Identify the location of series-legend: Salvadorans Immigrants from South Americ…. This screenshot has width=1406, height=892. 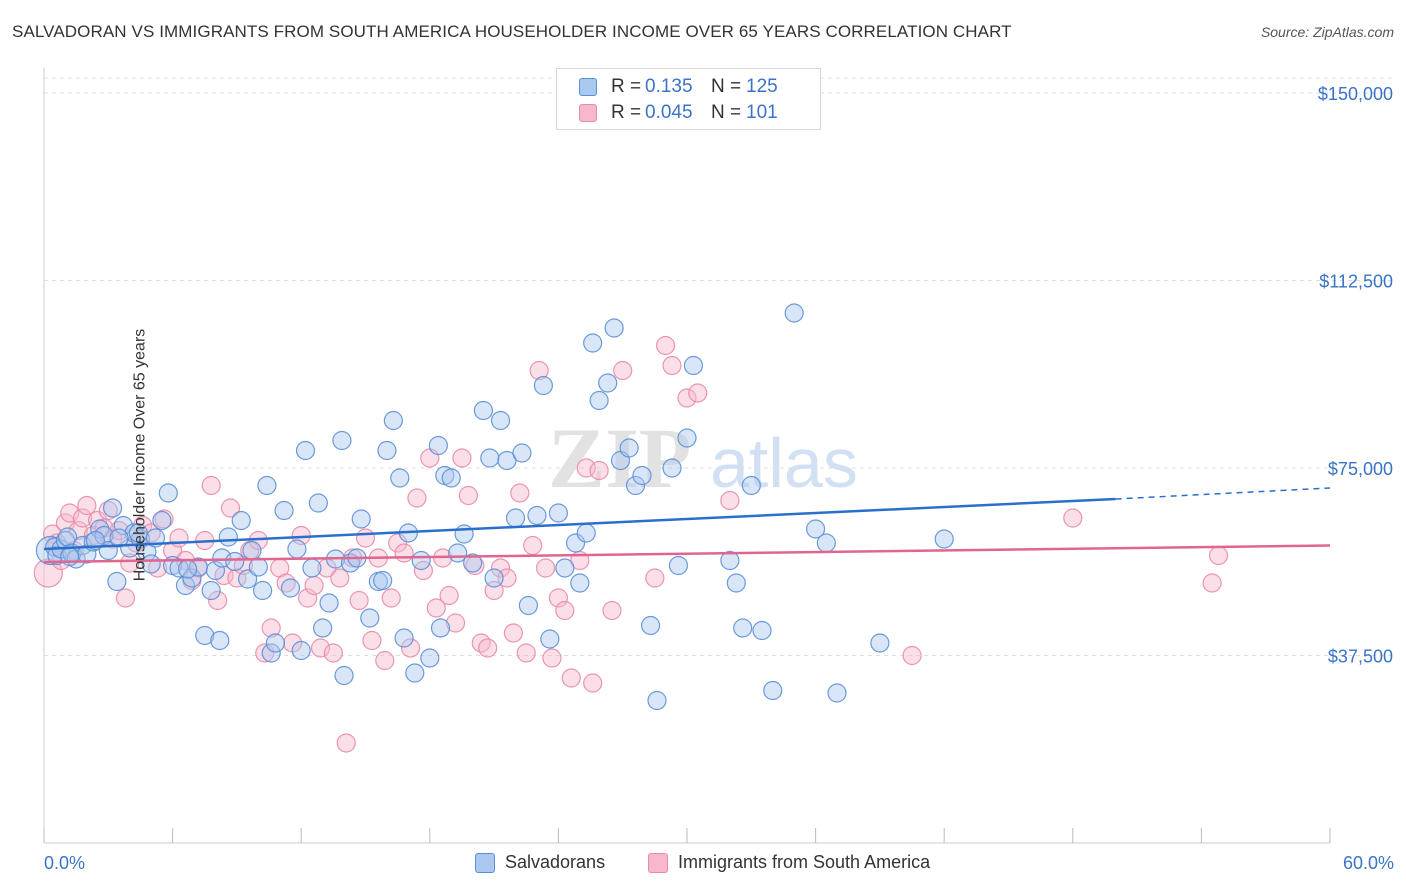
(703, 864).